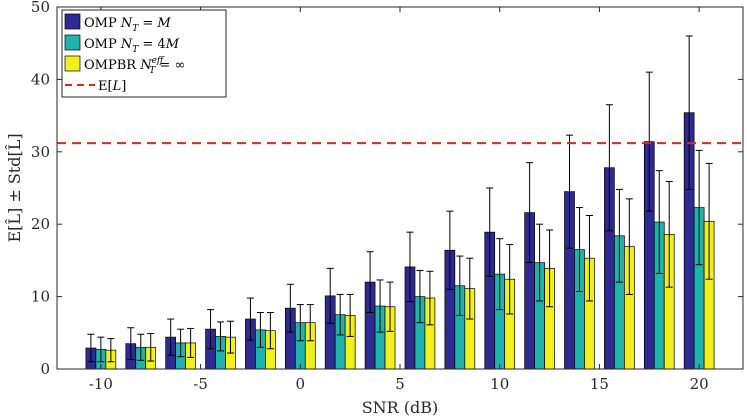 This screenshot has width=747, height=418. Describe the element at coordinates (699, 207) in the screenshot. I see `error-bar-series2-point16` at that location.